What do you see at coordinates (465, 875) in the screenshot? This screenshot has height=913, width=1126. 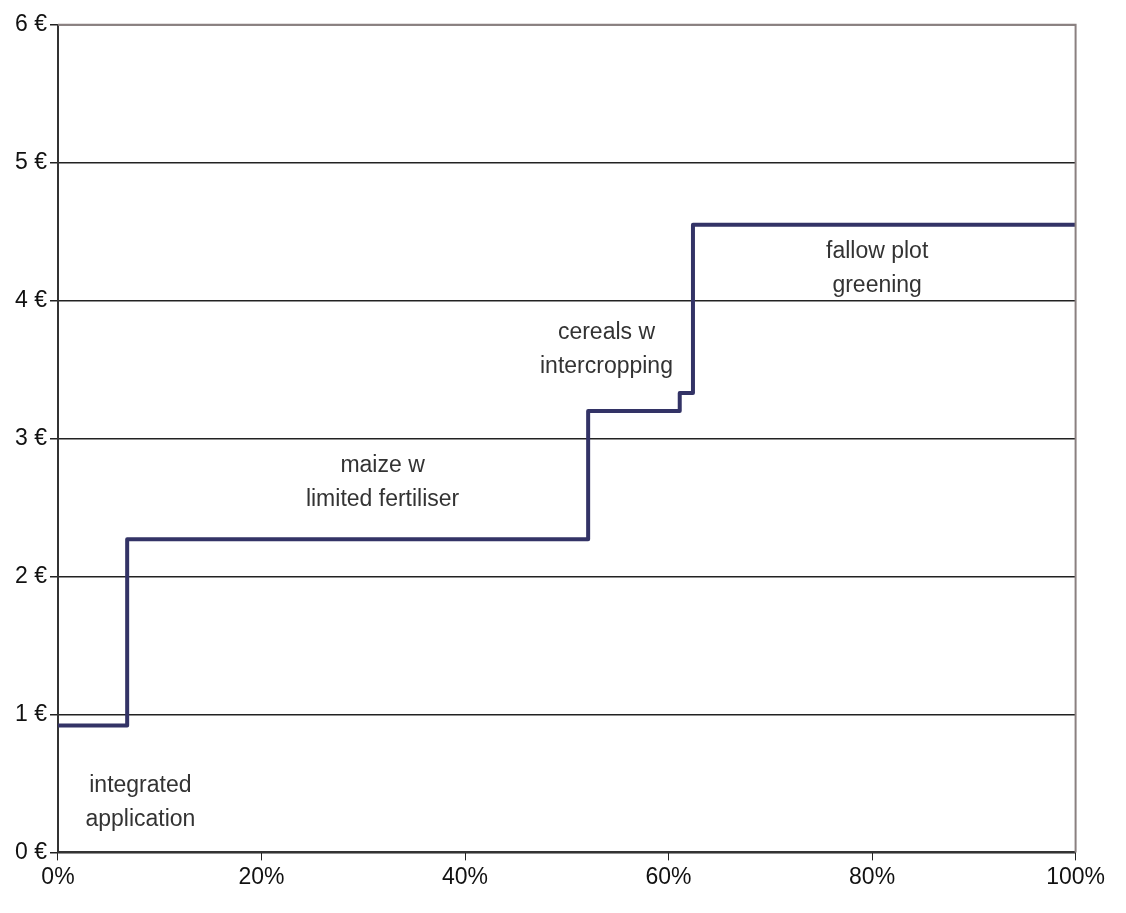 I see `x-tick-label: 40%` at bounding box center [465, 875].